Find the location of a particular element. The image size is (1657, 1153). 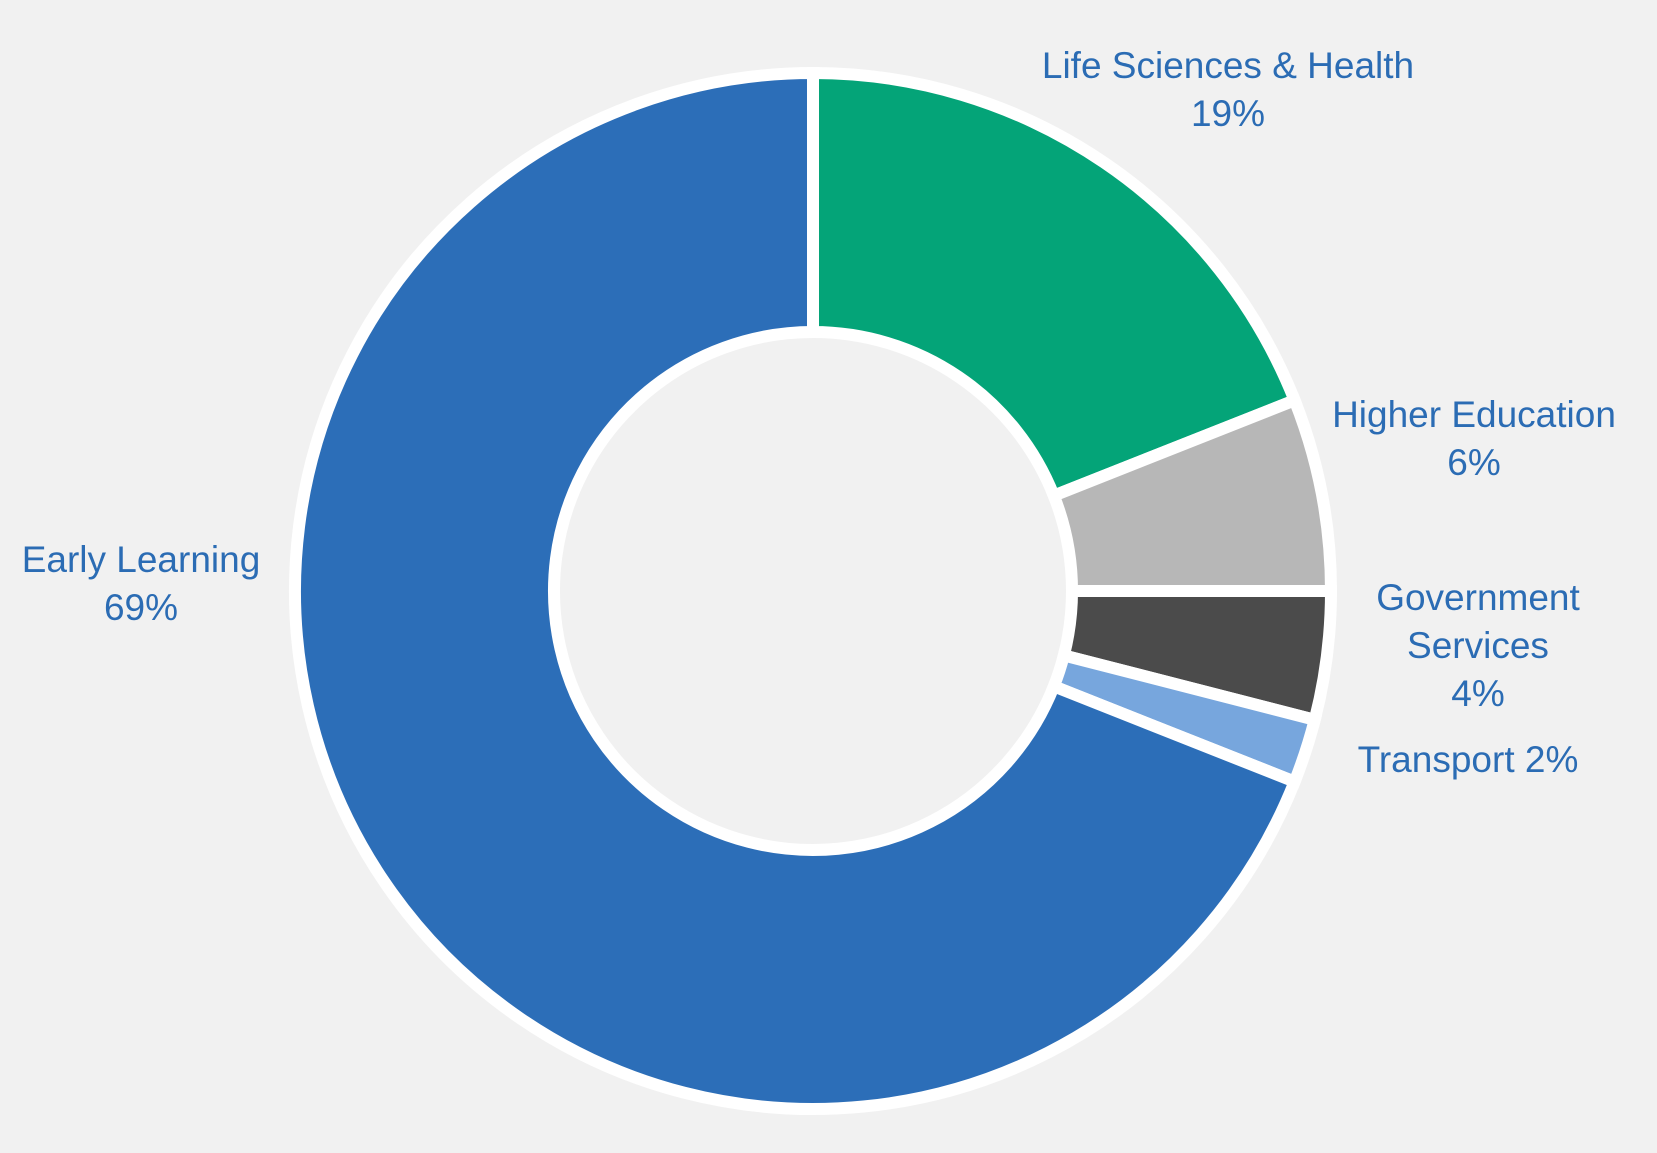

slice-percent-text: 2% is located at coordinates (1551, 759).